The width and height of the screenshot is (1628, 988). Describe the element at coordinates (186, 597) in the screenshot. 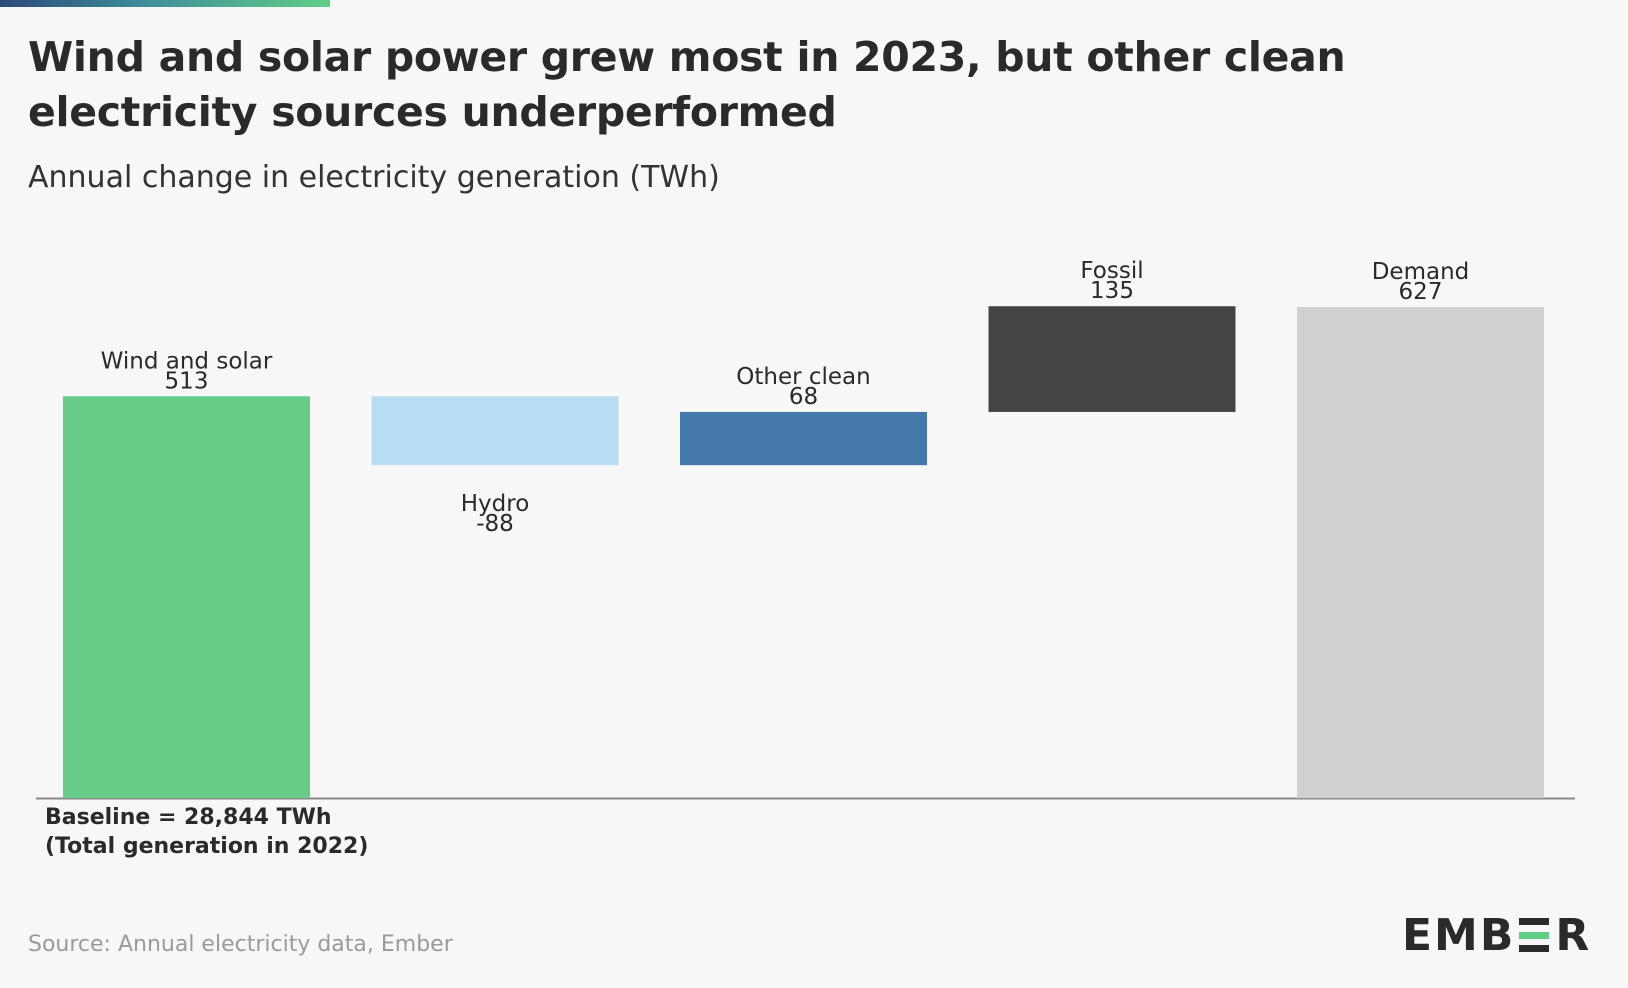

I see `bar-wind-and-solar` at that location.